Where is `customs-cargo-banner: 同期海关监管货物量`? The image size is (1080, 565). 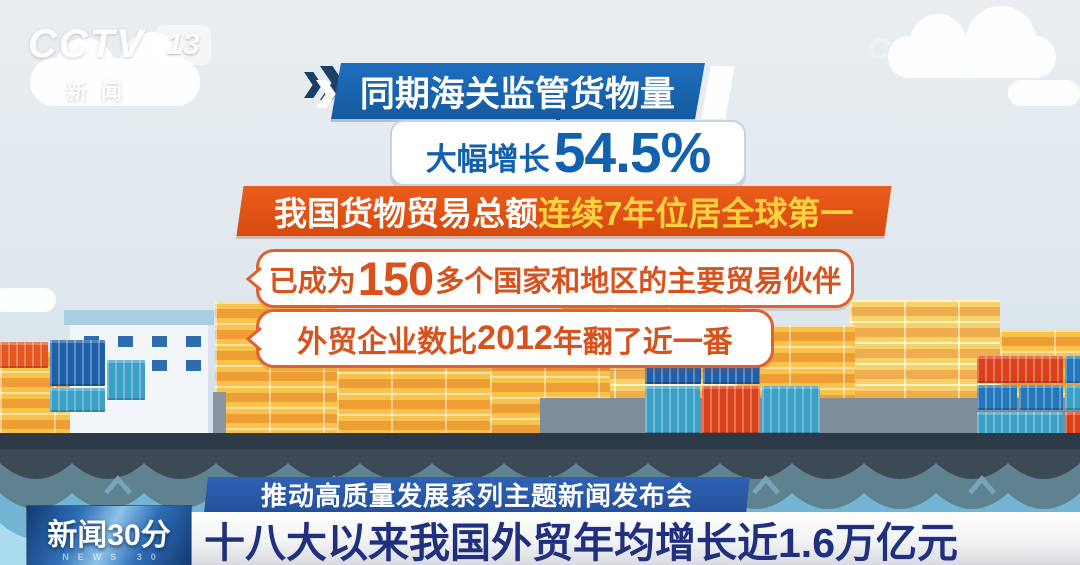
customs-cargo-banner: 同期海关监管货物量 is located at coordinates (518, 91).